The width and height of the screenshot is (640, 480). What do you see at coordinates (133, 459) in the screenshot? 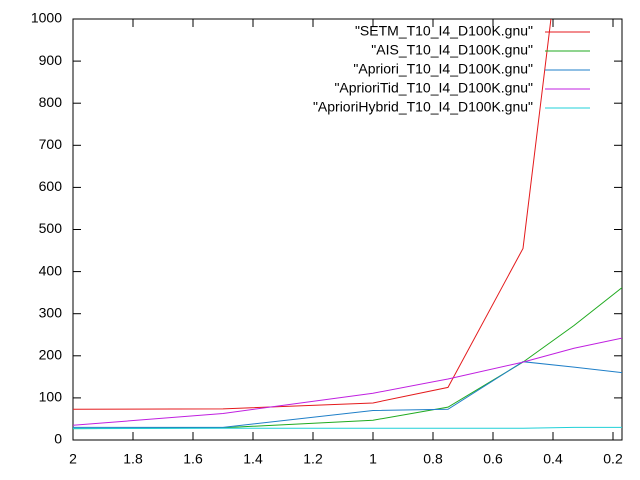
I see `x-tick-label: 1.8` at bounding box center [133, 459].